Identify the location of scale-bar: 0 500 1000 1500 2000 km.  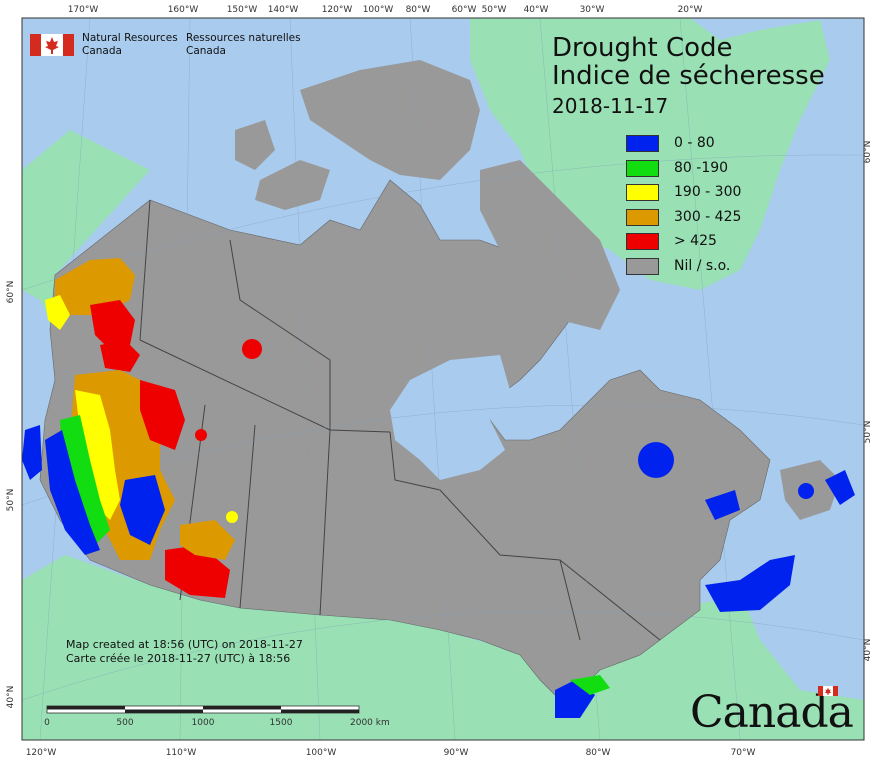
(217, 716).